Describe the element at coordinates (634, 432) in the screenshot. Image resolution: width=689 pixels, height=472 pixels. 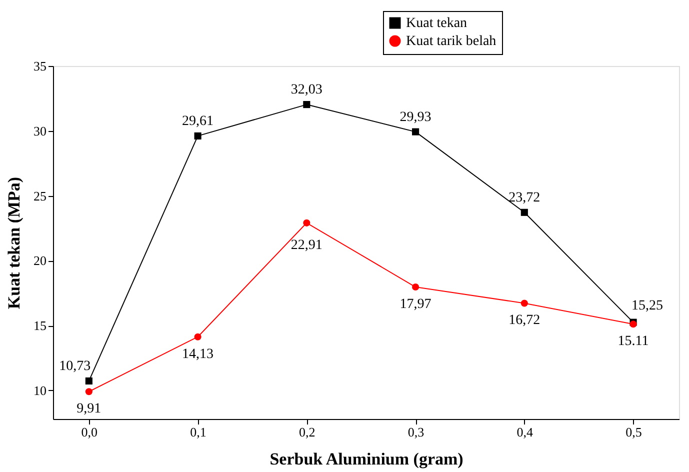
I see `x-tick-label: 0,5` at that location.